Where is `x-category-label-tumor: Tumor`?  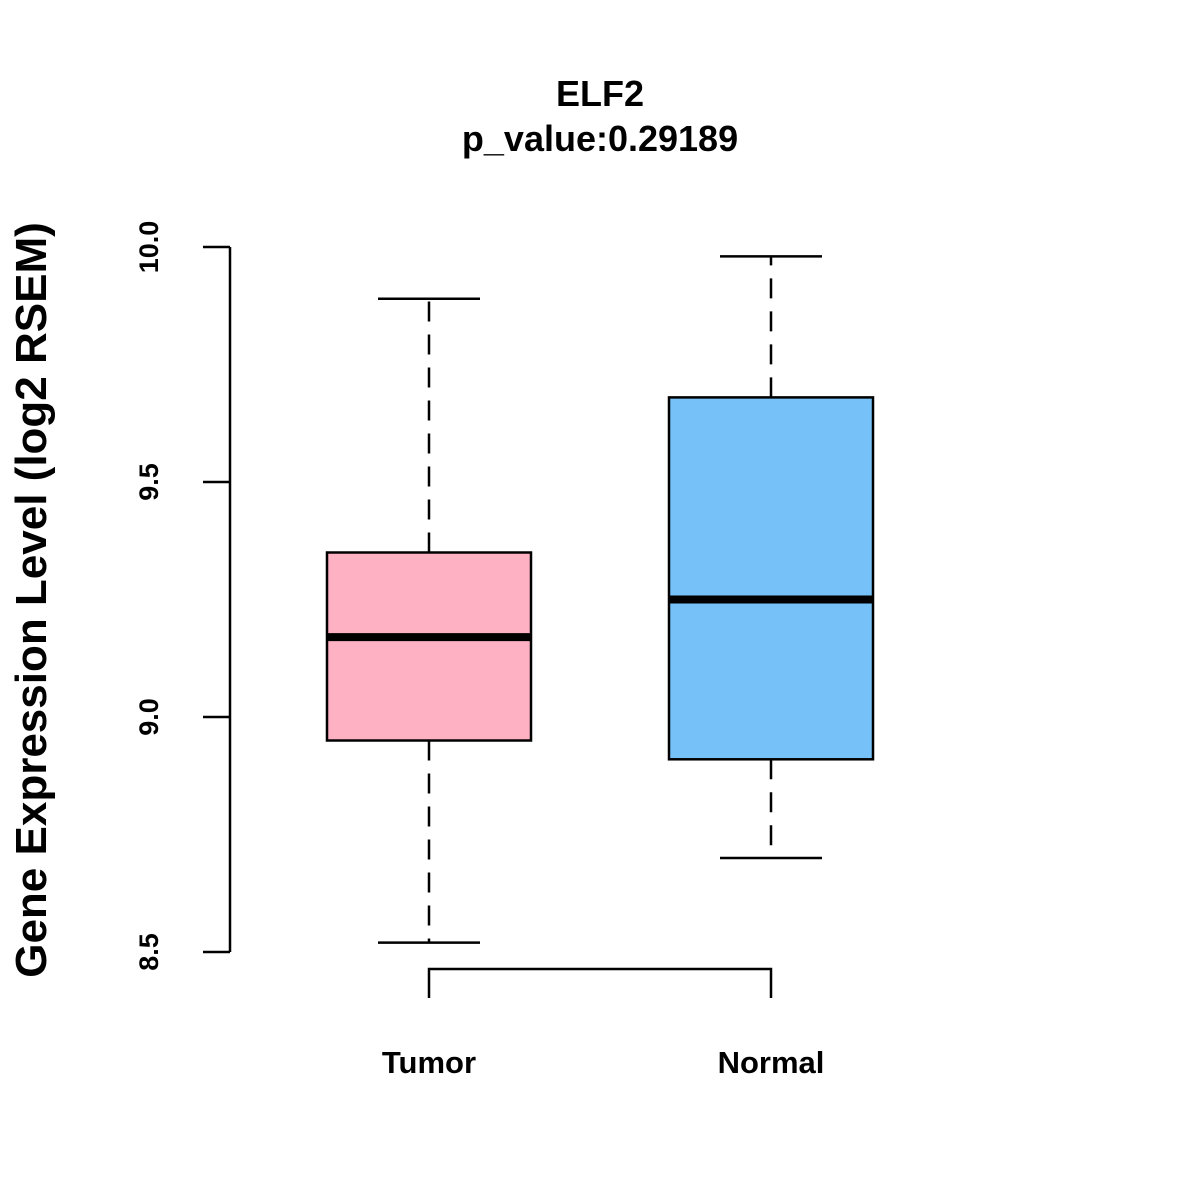 x-category-label-tumor: Tumor is located at coordinates (429, 1062).